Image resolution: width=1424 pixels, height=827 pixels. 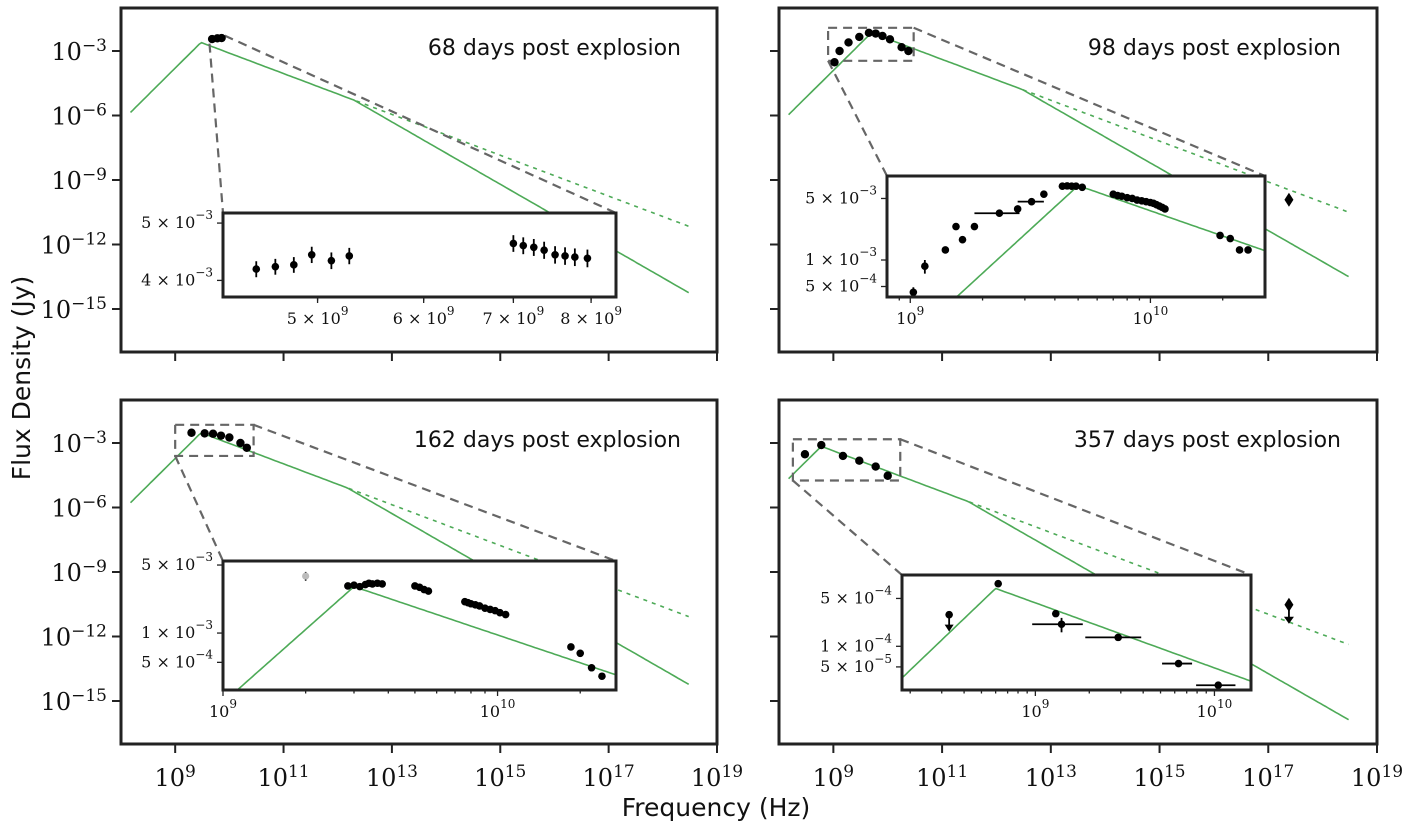 What do you see at coordinates (513, 316) in the screenshot?
I see `inset-x-tick-label: 7 × 10⁹` at bounding box center [513, 316].